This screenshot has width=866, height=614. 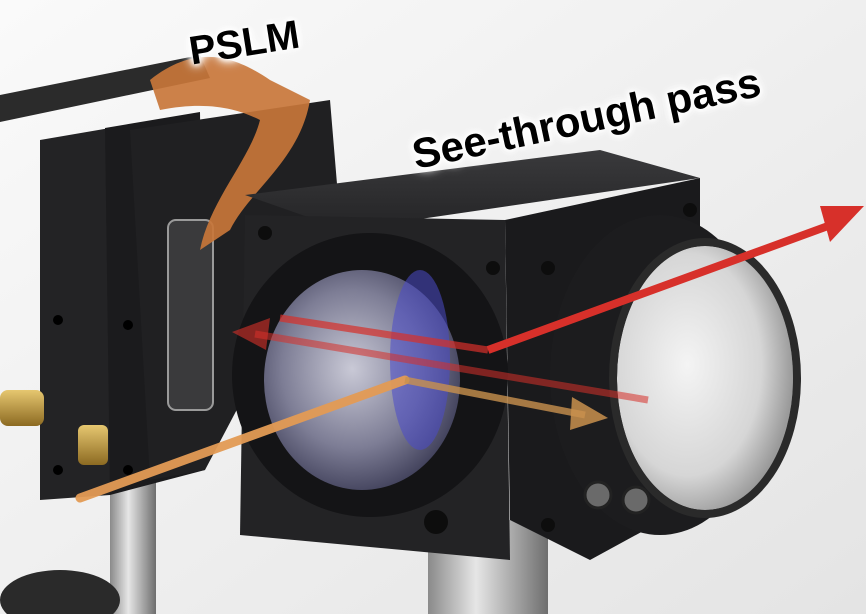 I want to click on pslm-chip-holder, so click(x=190, y=315).